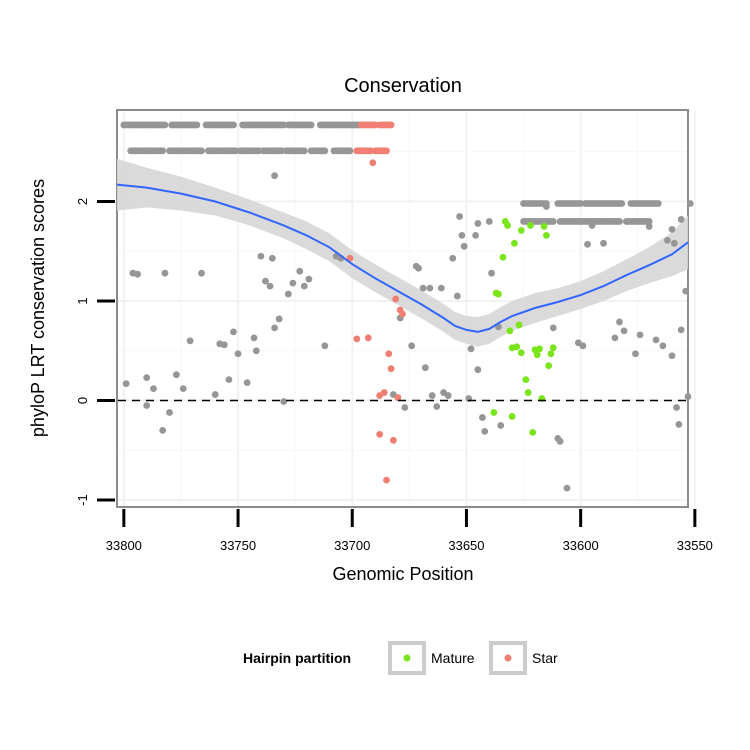  What do you see at coordinates (403, 86) in the screenshot?
I see `chart-title: Conservation` at bounding box center [403, 86].